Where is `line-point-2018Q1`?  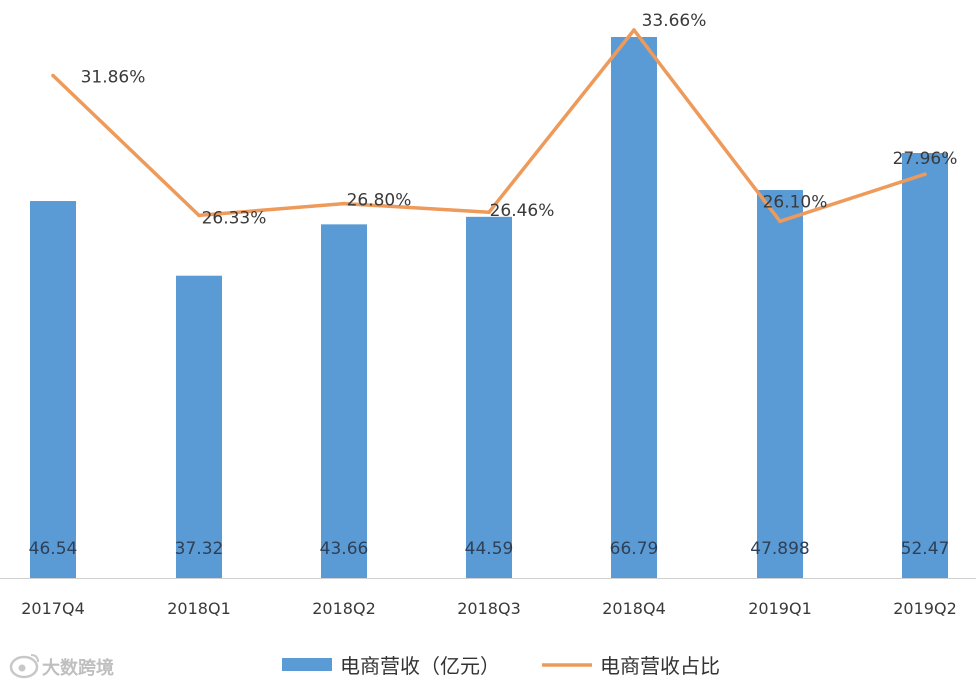
line-point-2018Q1 is located at coordinates (199, 215).